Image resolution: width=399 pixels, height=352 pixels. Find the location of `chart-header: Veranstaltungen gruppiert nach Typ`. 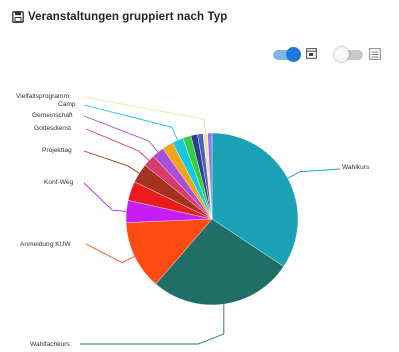

chart-header: Veranstaltungen gruppiert nach Typ is located at coordinates (119, 17).